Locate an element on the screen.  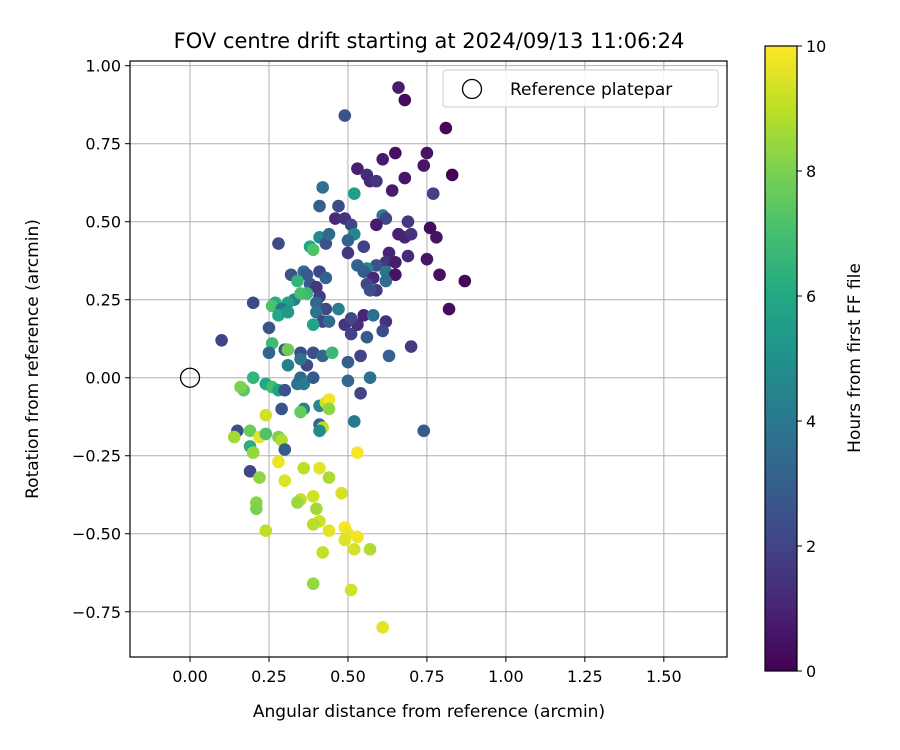
x-tick-label: 0.50 is located at coordinates (348, 676).